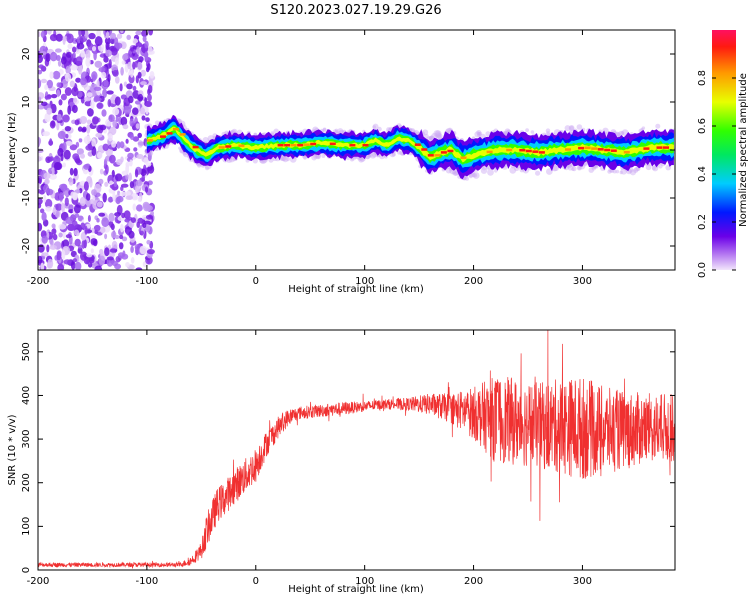 The width and height of the screenshot is (750, 604). Describe the element at coordinates (256, 281) in the screenshot. I see `x-tick-label: 0` at that location.